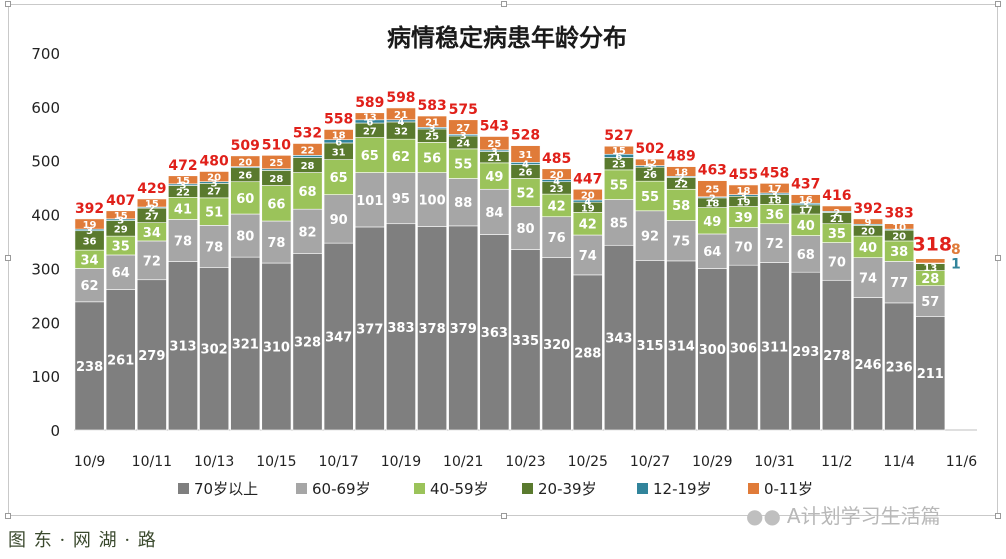 The height and width of the screenshot is (559, 1006). Describe the element at coordinates (588, 462) in the screenshot. I see `x-tick-label: 10/25` at that location.